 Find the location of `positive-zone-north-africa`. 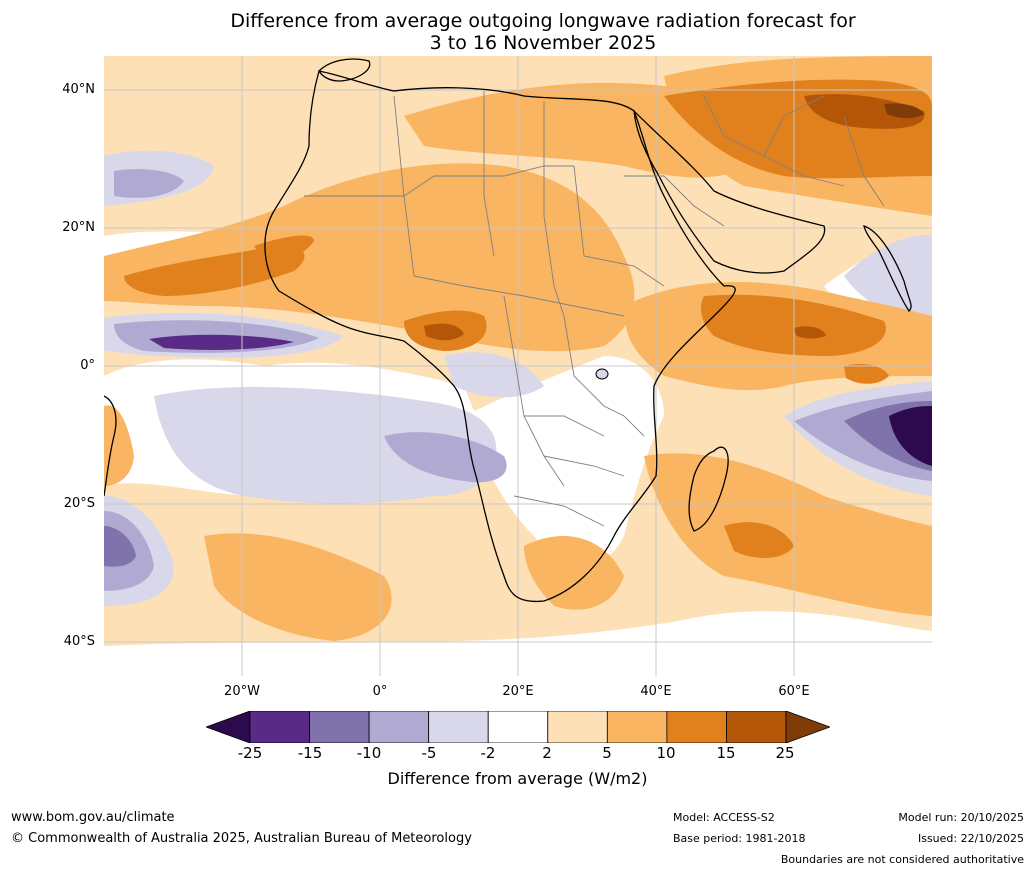

positive-zone-north-africa is located at coordinates (577, 130).